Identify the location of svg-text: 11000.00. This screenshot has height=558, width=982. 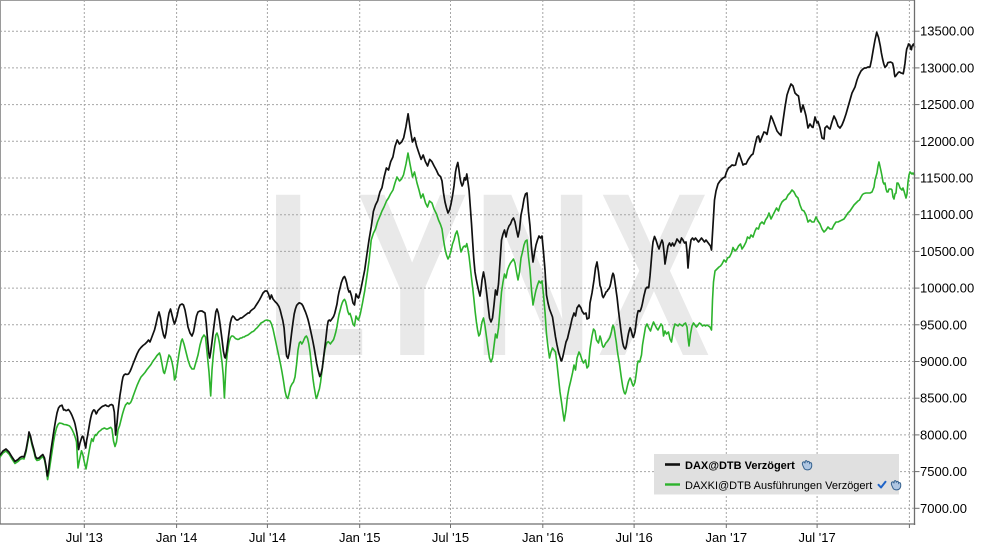
(946, 214).